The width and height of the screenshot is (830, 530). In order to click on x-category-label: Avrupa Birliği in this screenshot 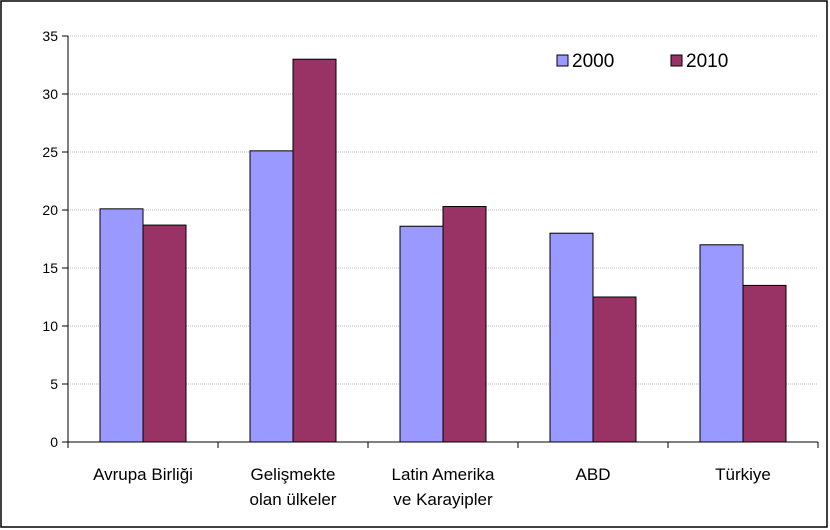, I will do `click(143, 474)`.